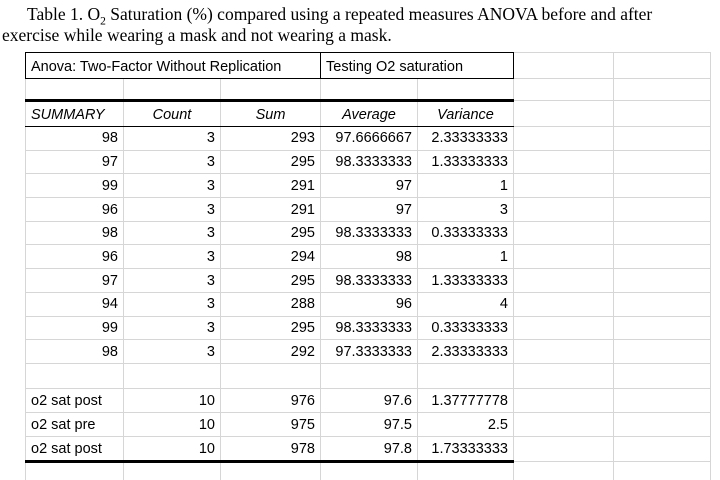  Describe the element at coordinates (270, 113) in the screenshot. I see `header-sum: Sum` at that location.